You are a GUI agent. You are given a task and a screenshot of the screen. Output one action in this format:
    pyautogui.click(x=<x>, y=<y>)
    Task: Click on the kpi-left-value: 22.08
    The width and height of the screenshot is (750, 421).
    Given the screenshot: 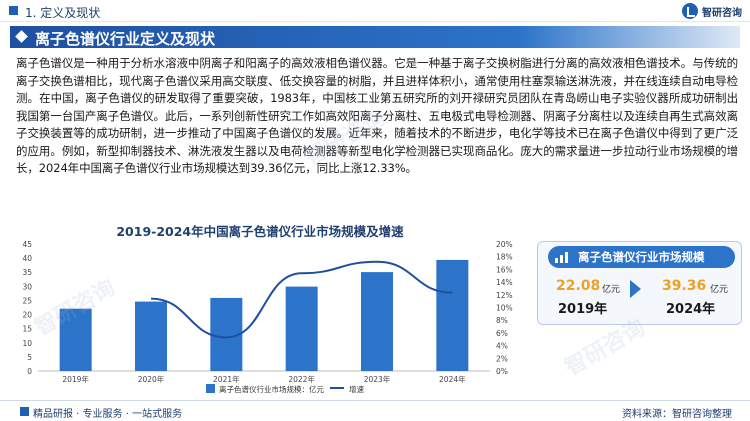 What is the action you would take?
    pyautogui.click(x=578, y=286)
    